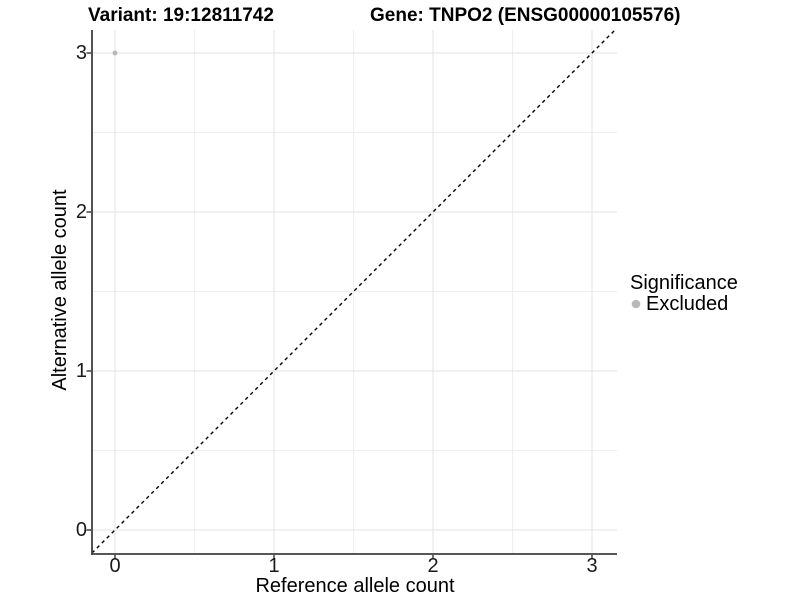 This screenshot has height=600, width=800. Describe the element at coordinates (592, 566) in the screenshot. I see `x-tick-label-3: 3` at that location.